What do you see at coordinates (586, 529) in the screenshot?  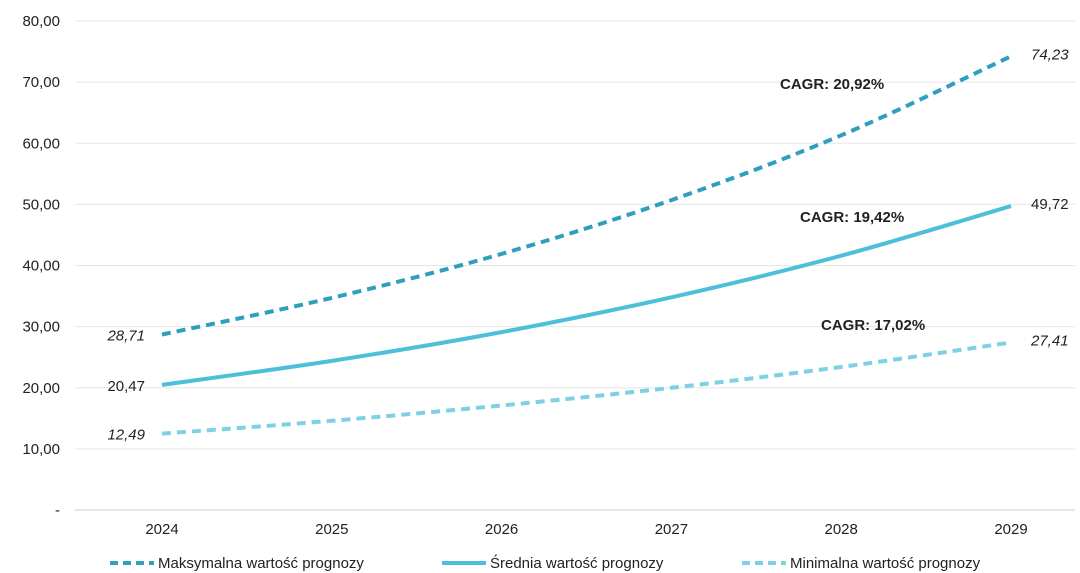 I see `x-axis-ticks: 2024 2025 2026 2027 2028 2029` at bounding box center [586, 529].